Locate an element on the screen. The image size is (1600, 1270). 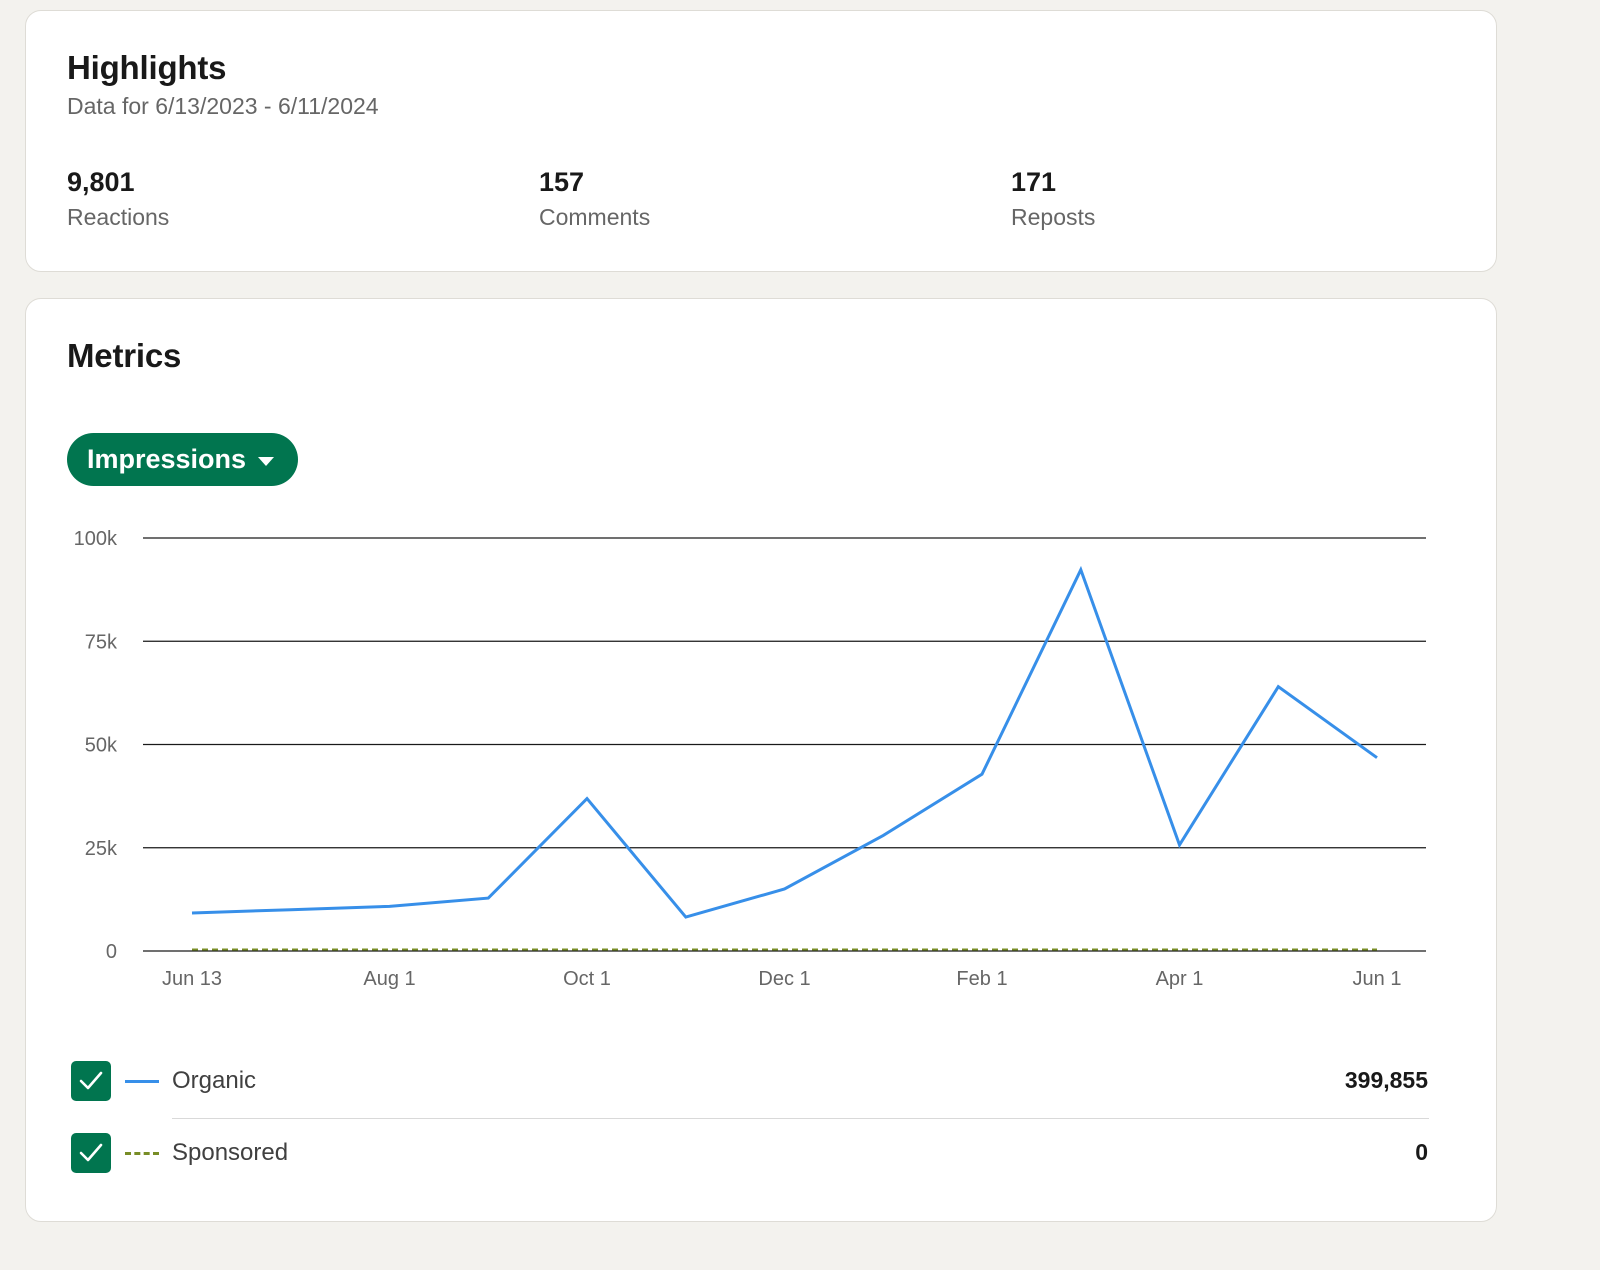
y-tick-label: 50k is located at coordinates (101, 746).